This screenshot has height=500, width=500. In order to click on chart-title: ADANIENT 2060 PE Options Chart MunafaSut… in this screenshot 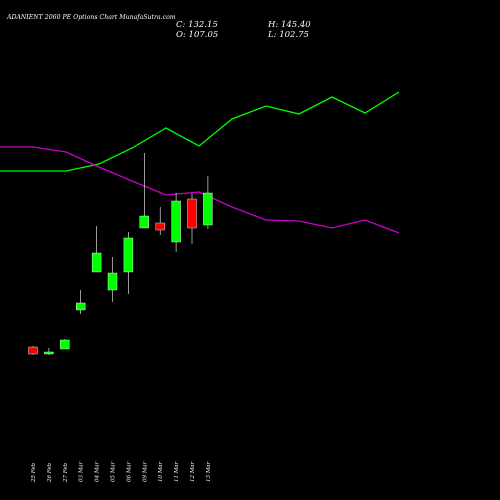, I will do `click(91, 17)`.